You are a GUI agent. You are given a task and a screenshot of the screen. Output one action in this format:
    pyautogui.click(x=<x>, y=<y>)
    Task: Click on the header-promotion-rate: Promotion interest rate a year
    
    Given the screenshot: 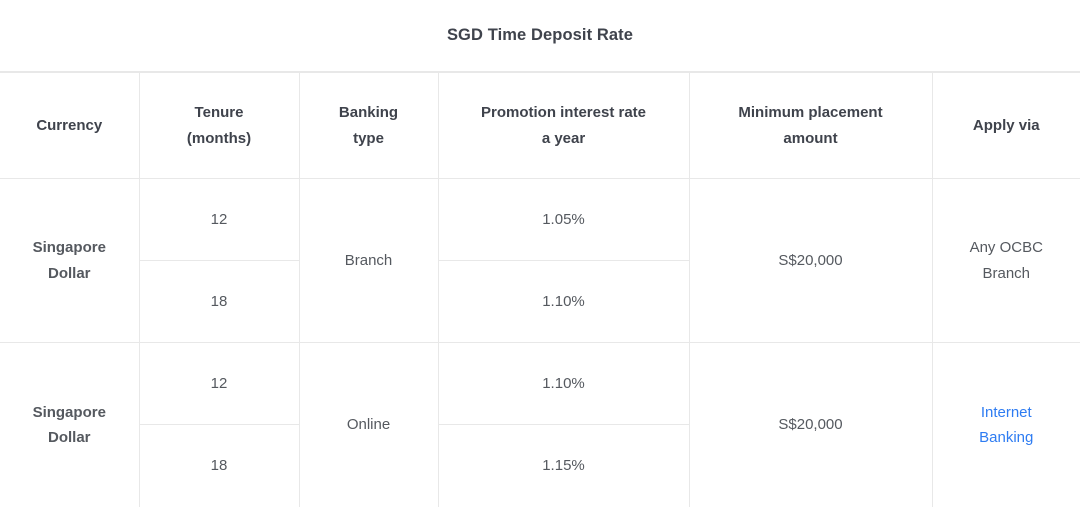 What is the action you would take?
    pyautogui.click(x=563, y=125)
    